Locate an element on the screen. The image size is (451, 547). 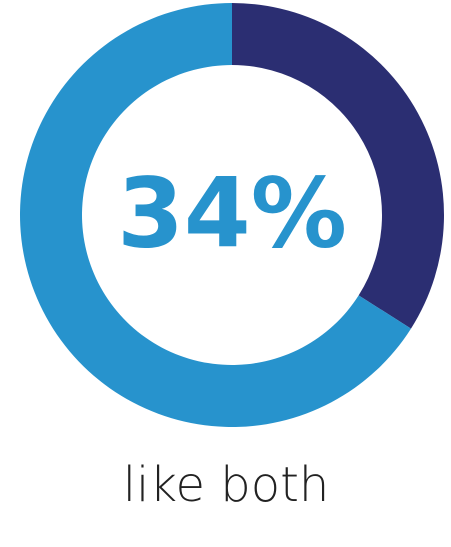
center-label: 34% is located at coordinates (232, 213).